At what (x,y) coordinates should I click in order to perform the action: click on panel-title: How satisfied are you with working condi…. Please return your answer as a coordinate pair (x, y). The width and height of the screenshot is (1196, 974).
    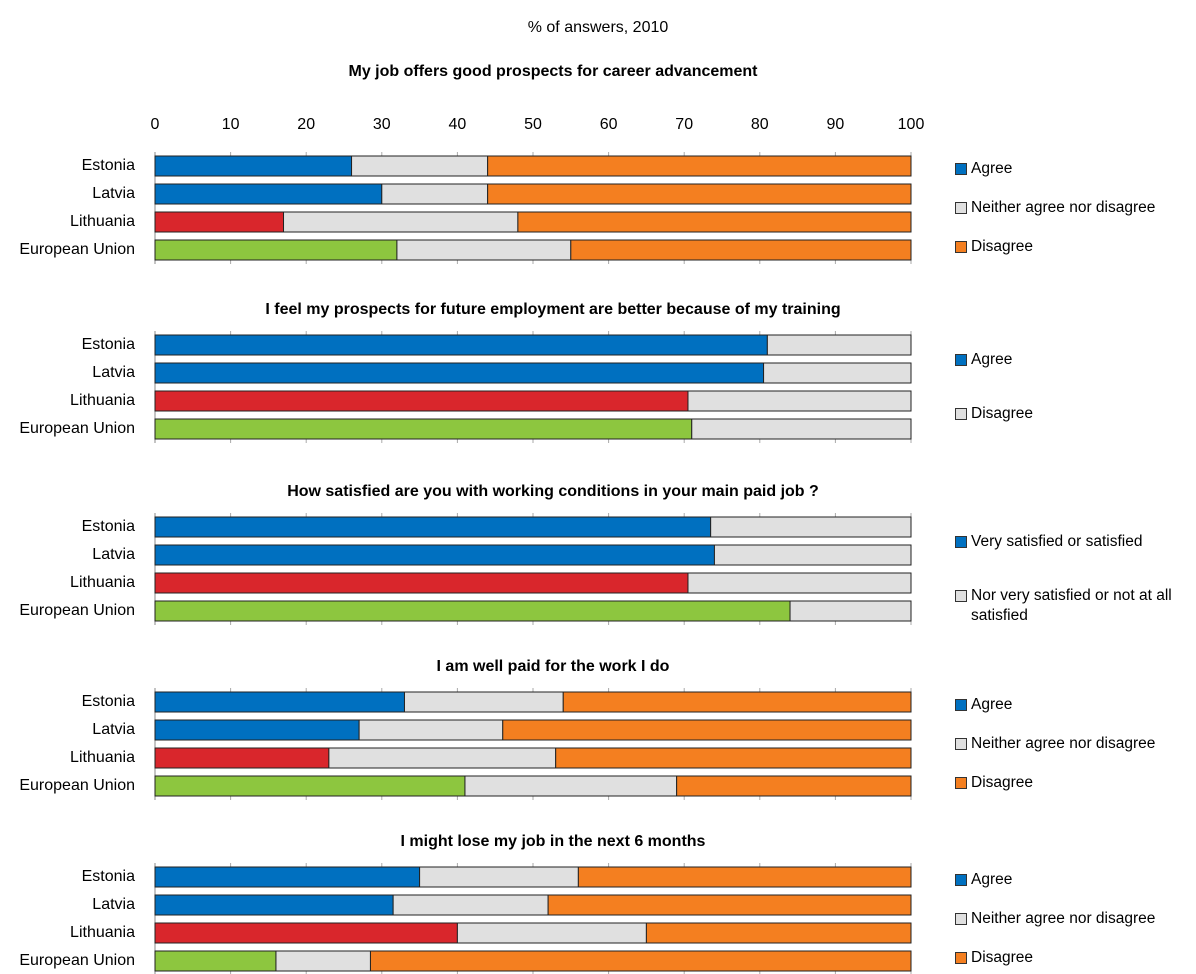
    Looking at the image, I should click on (553, 491).